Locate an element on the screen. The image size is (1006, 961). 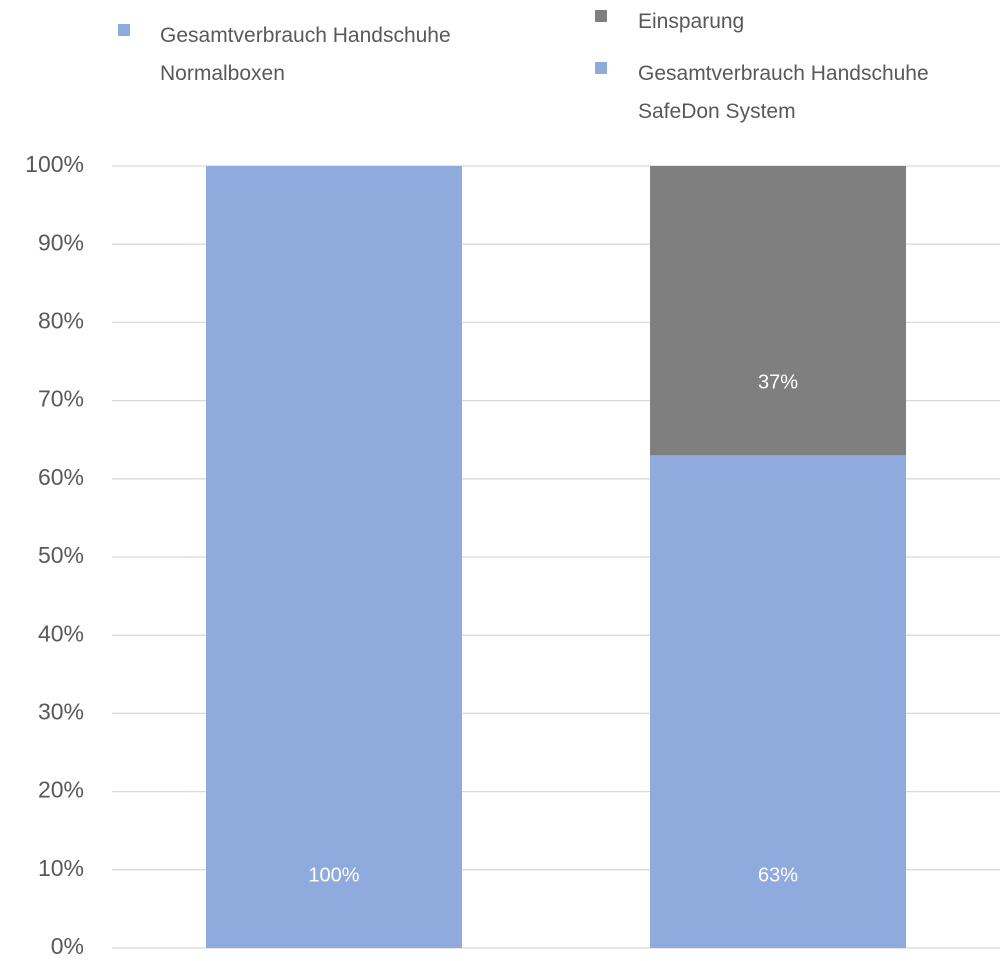
data-label: 100% is located at coordinates (333, 875).